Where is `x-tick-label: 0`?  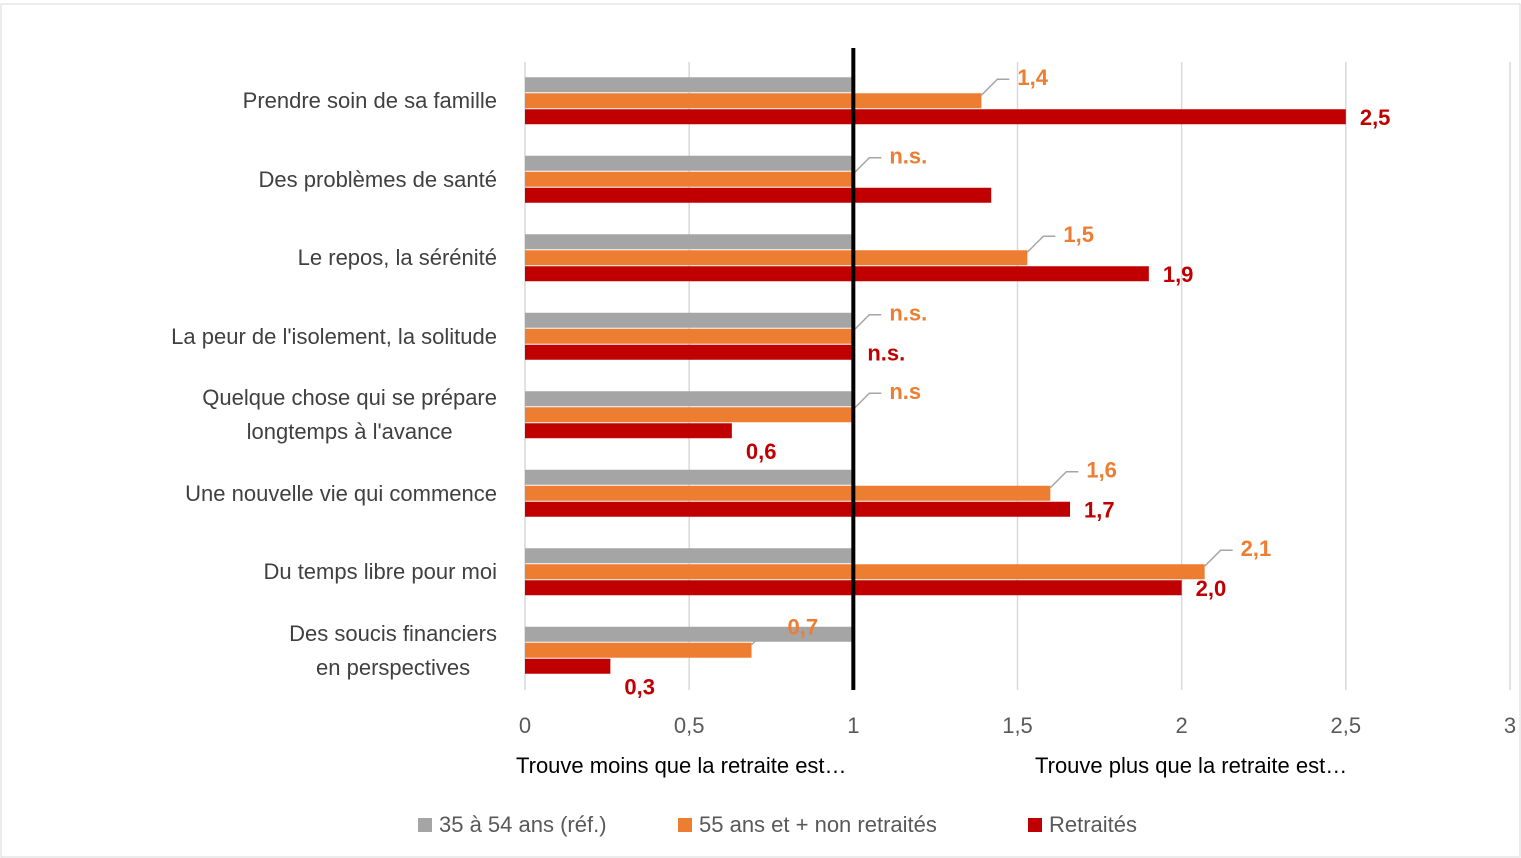
x-tick-label: 0 is located at coordinates (525, 725).